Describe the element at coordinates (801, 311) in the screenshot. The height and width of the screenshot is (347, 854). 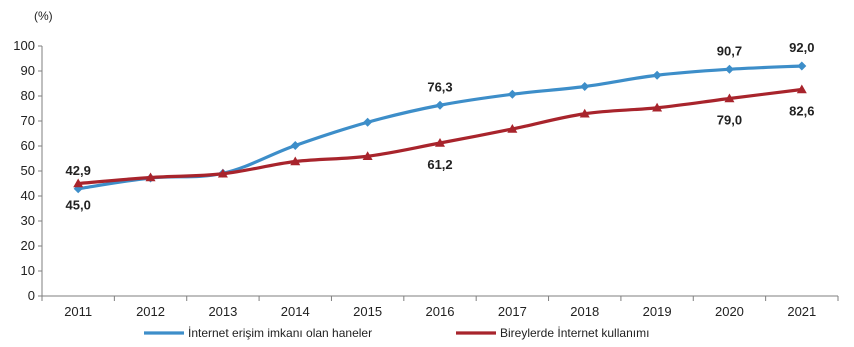
I see `x-tick-label: 2021` at that location.